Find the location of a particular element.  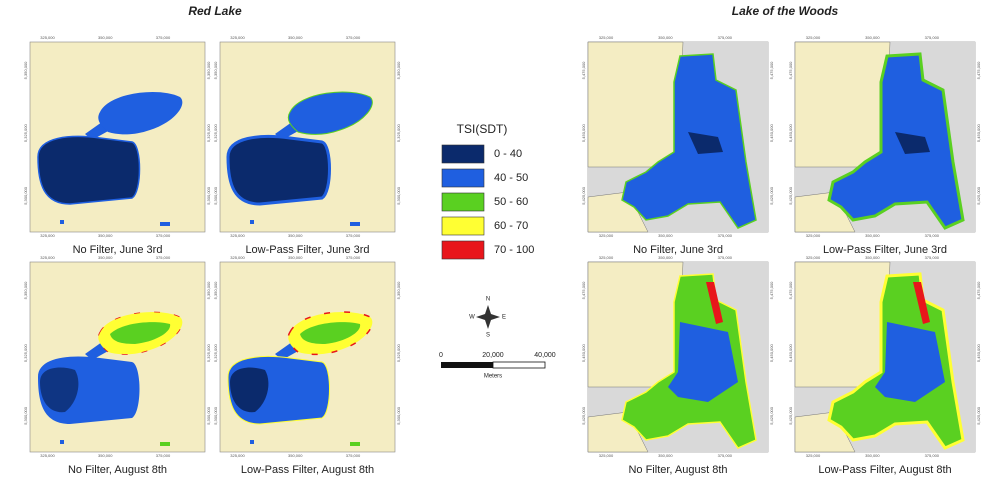

legend-title: TSI(SDT) is located at coordinates (482, 129).